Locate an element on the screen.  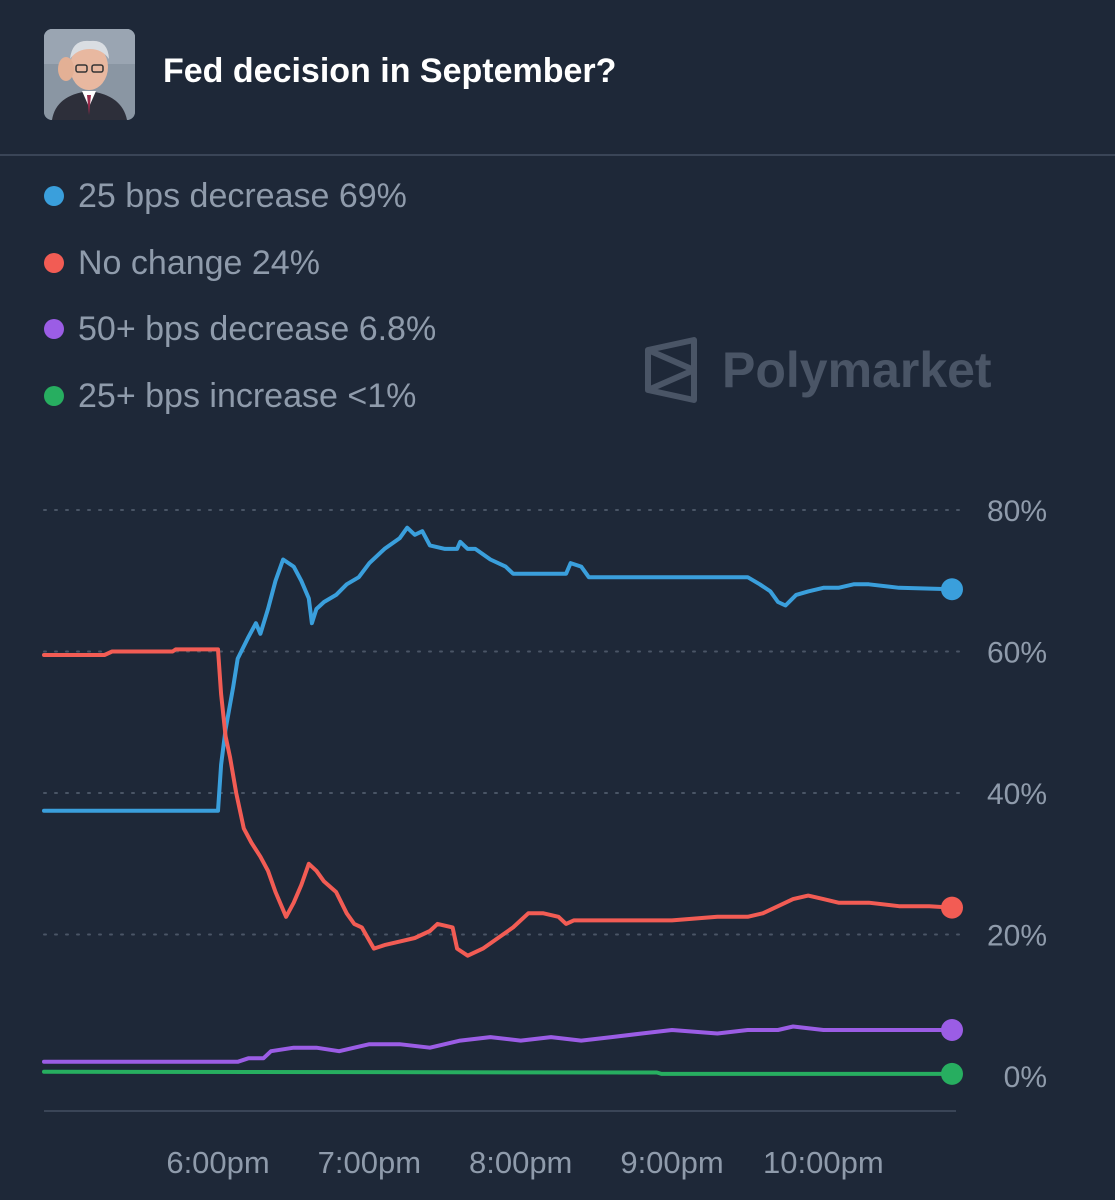
legend-item-25bps-decrease: 25 bps decrease 69% is located at coordinates (225, 196).